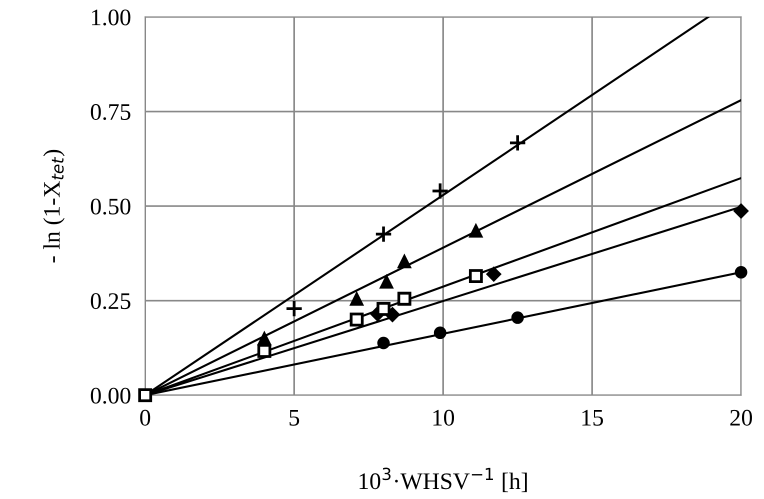 Image resolution: width=764 pixels, height=499 pixels. Describe the element at coordinates (110, 206) in the screenshot. I see `y-tick-label: 0.50` at that location.